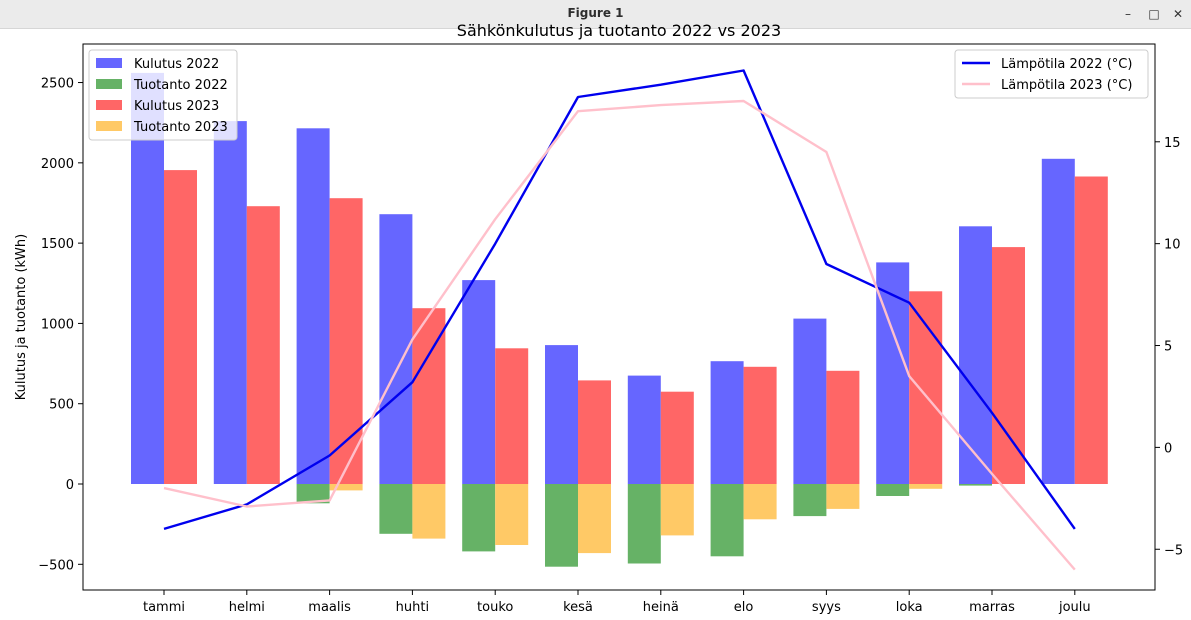 This screenshot has width=1191, height=620. I want to click on y2-tick-label: −5, so click(1173, 550).